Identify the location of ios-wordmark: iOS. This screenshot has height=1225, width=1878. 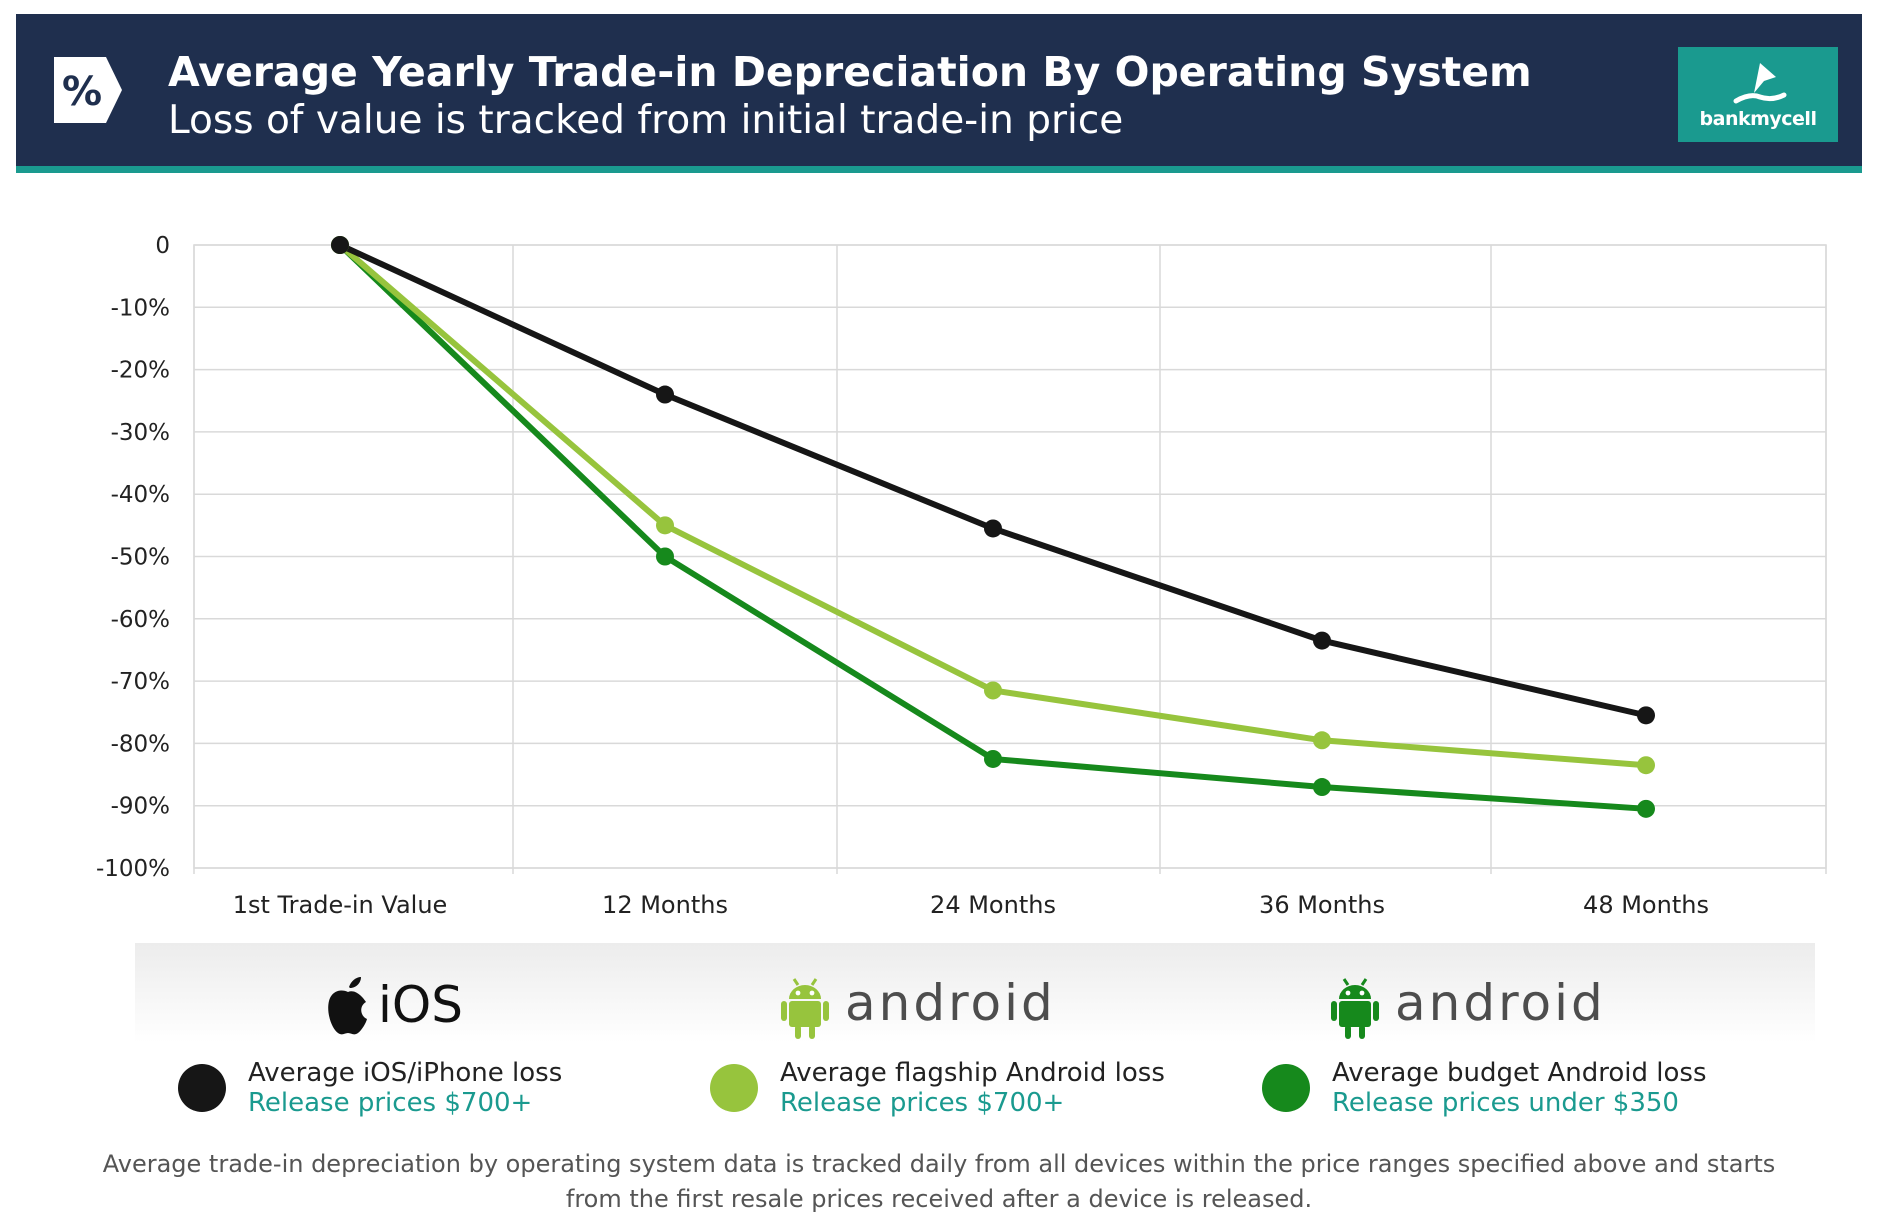
(420, 1005).